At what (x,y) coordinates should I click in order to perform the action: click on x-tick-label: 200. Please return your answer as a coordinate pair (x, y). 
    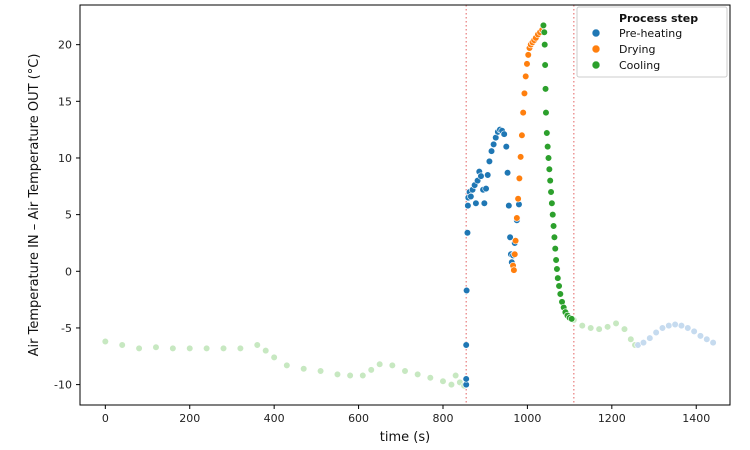
    Looking at the image, I should click on (189, 418).